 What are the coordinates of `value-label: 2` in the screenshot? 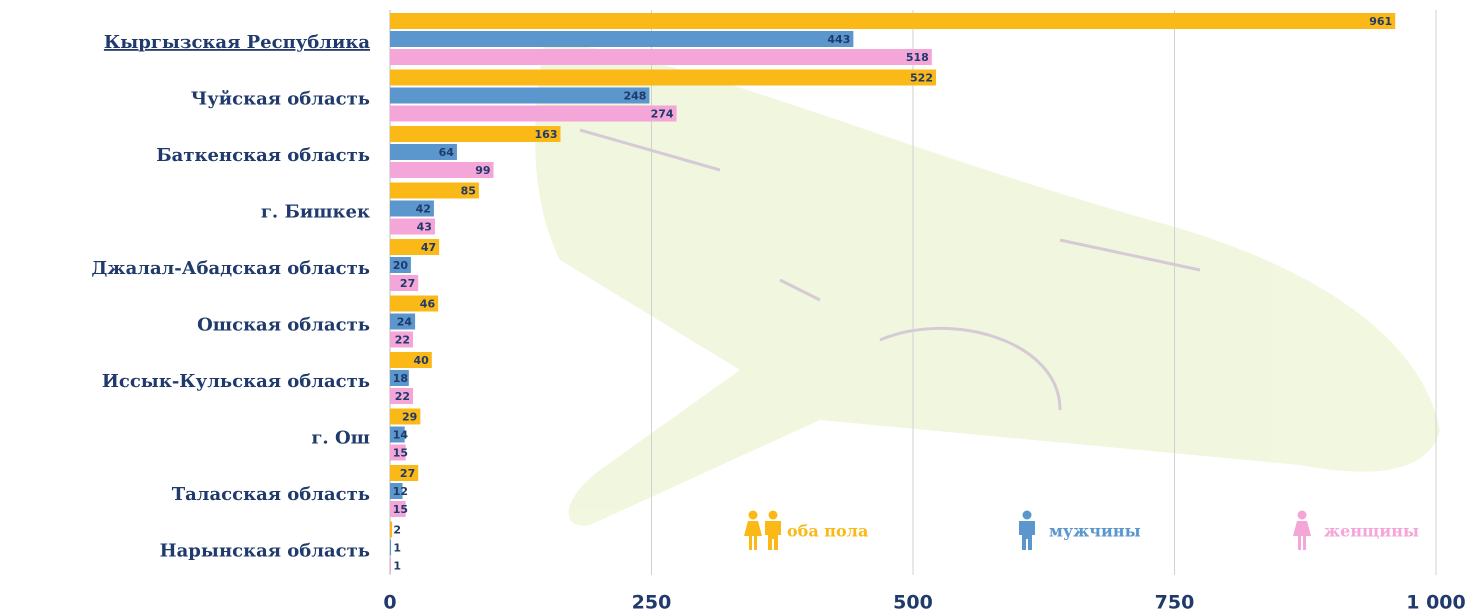 It's located at (397, 530).